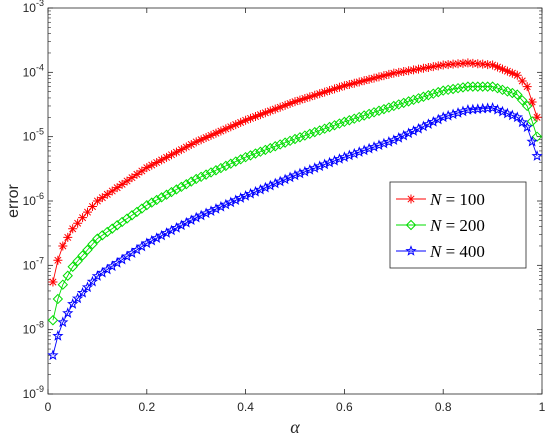 The height and width of the screenshot is (440, 550). What do you see at coordinates (457, 225) in the screenshot?
I see `legend-entry-label: N = 200` at bounding box center [457, 225].